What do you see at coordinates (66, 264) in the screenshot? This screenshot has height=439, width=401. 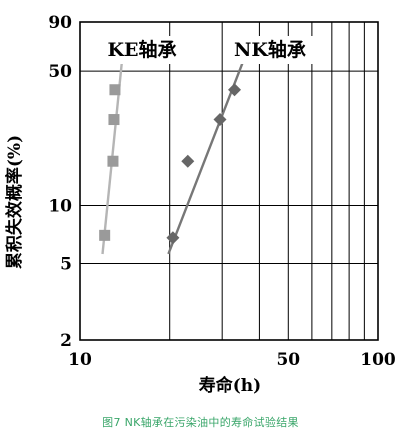 I see `y-tick-label: 5` at bounding box center [66, 264].